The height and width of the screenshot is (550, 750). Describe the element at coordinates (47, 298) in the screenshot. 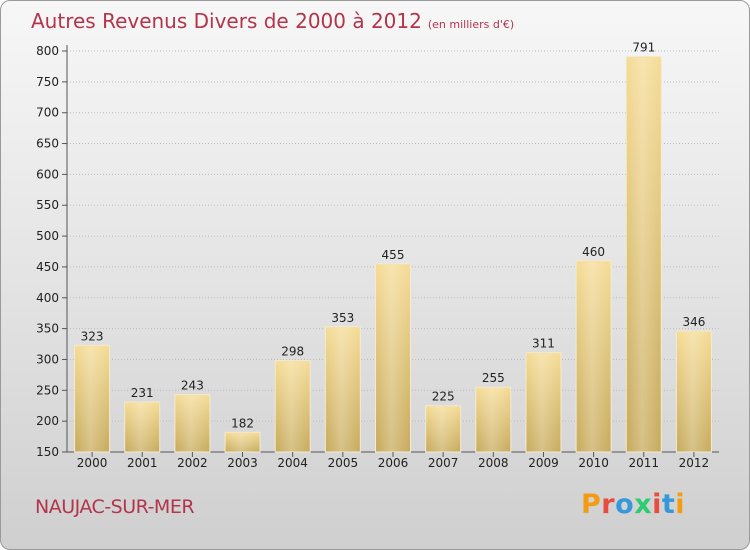

I see `y-tick-label: 400` at that location.